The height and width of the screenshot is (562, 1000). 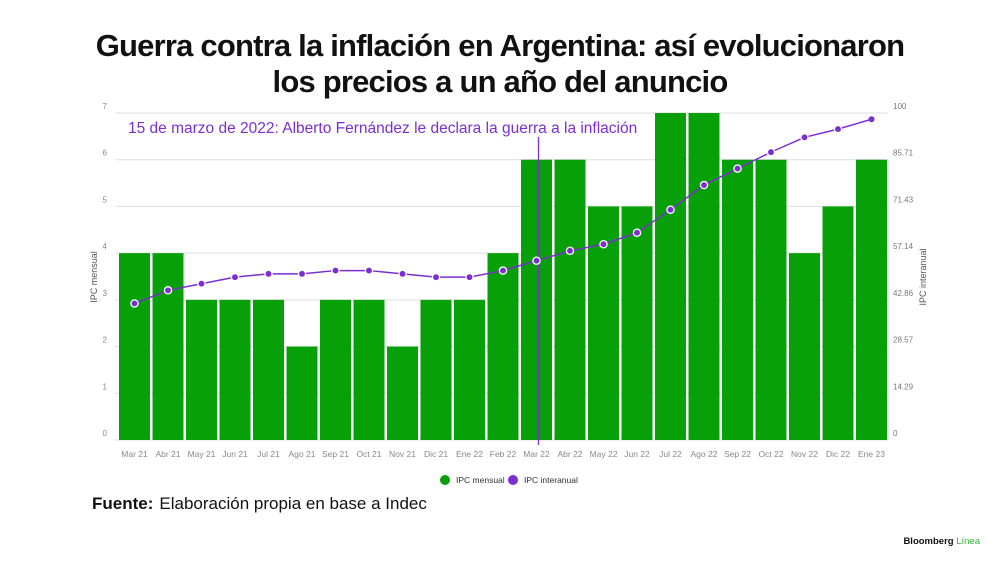 What do you see at coordinates (302, 454) in the screenshot?
I see `x-tick-label: Ago 21` at bounding box center [302, 454].